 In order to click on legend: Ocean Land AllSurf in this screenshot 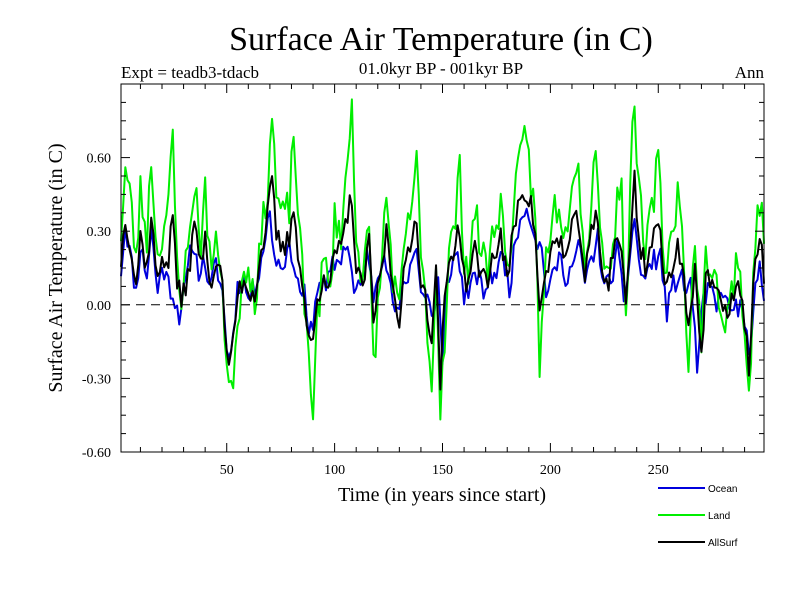, I will do `click(698, 516)`.